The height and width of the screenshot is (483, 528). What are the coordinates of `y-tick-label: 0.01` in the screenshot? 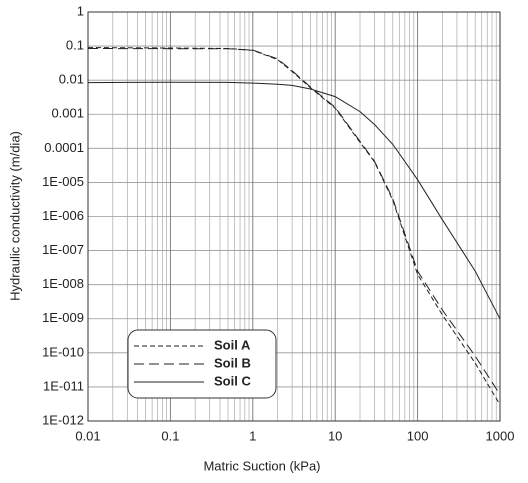 It's located at (71, 79).